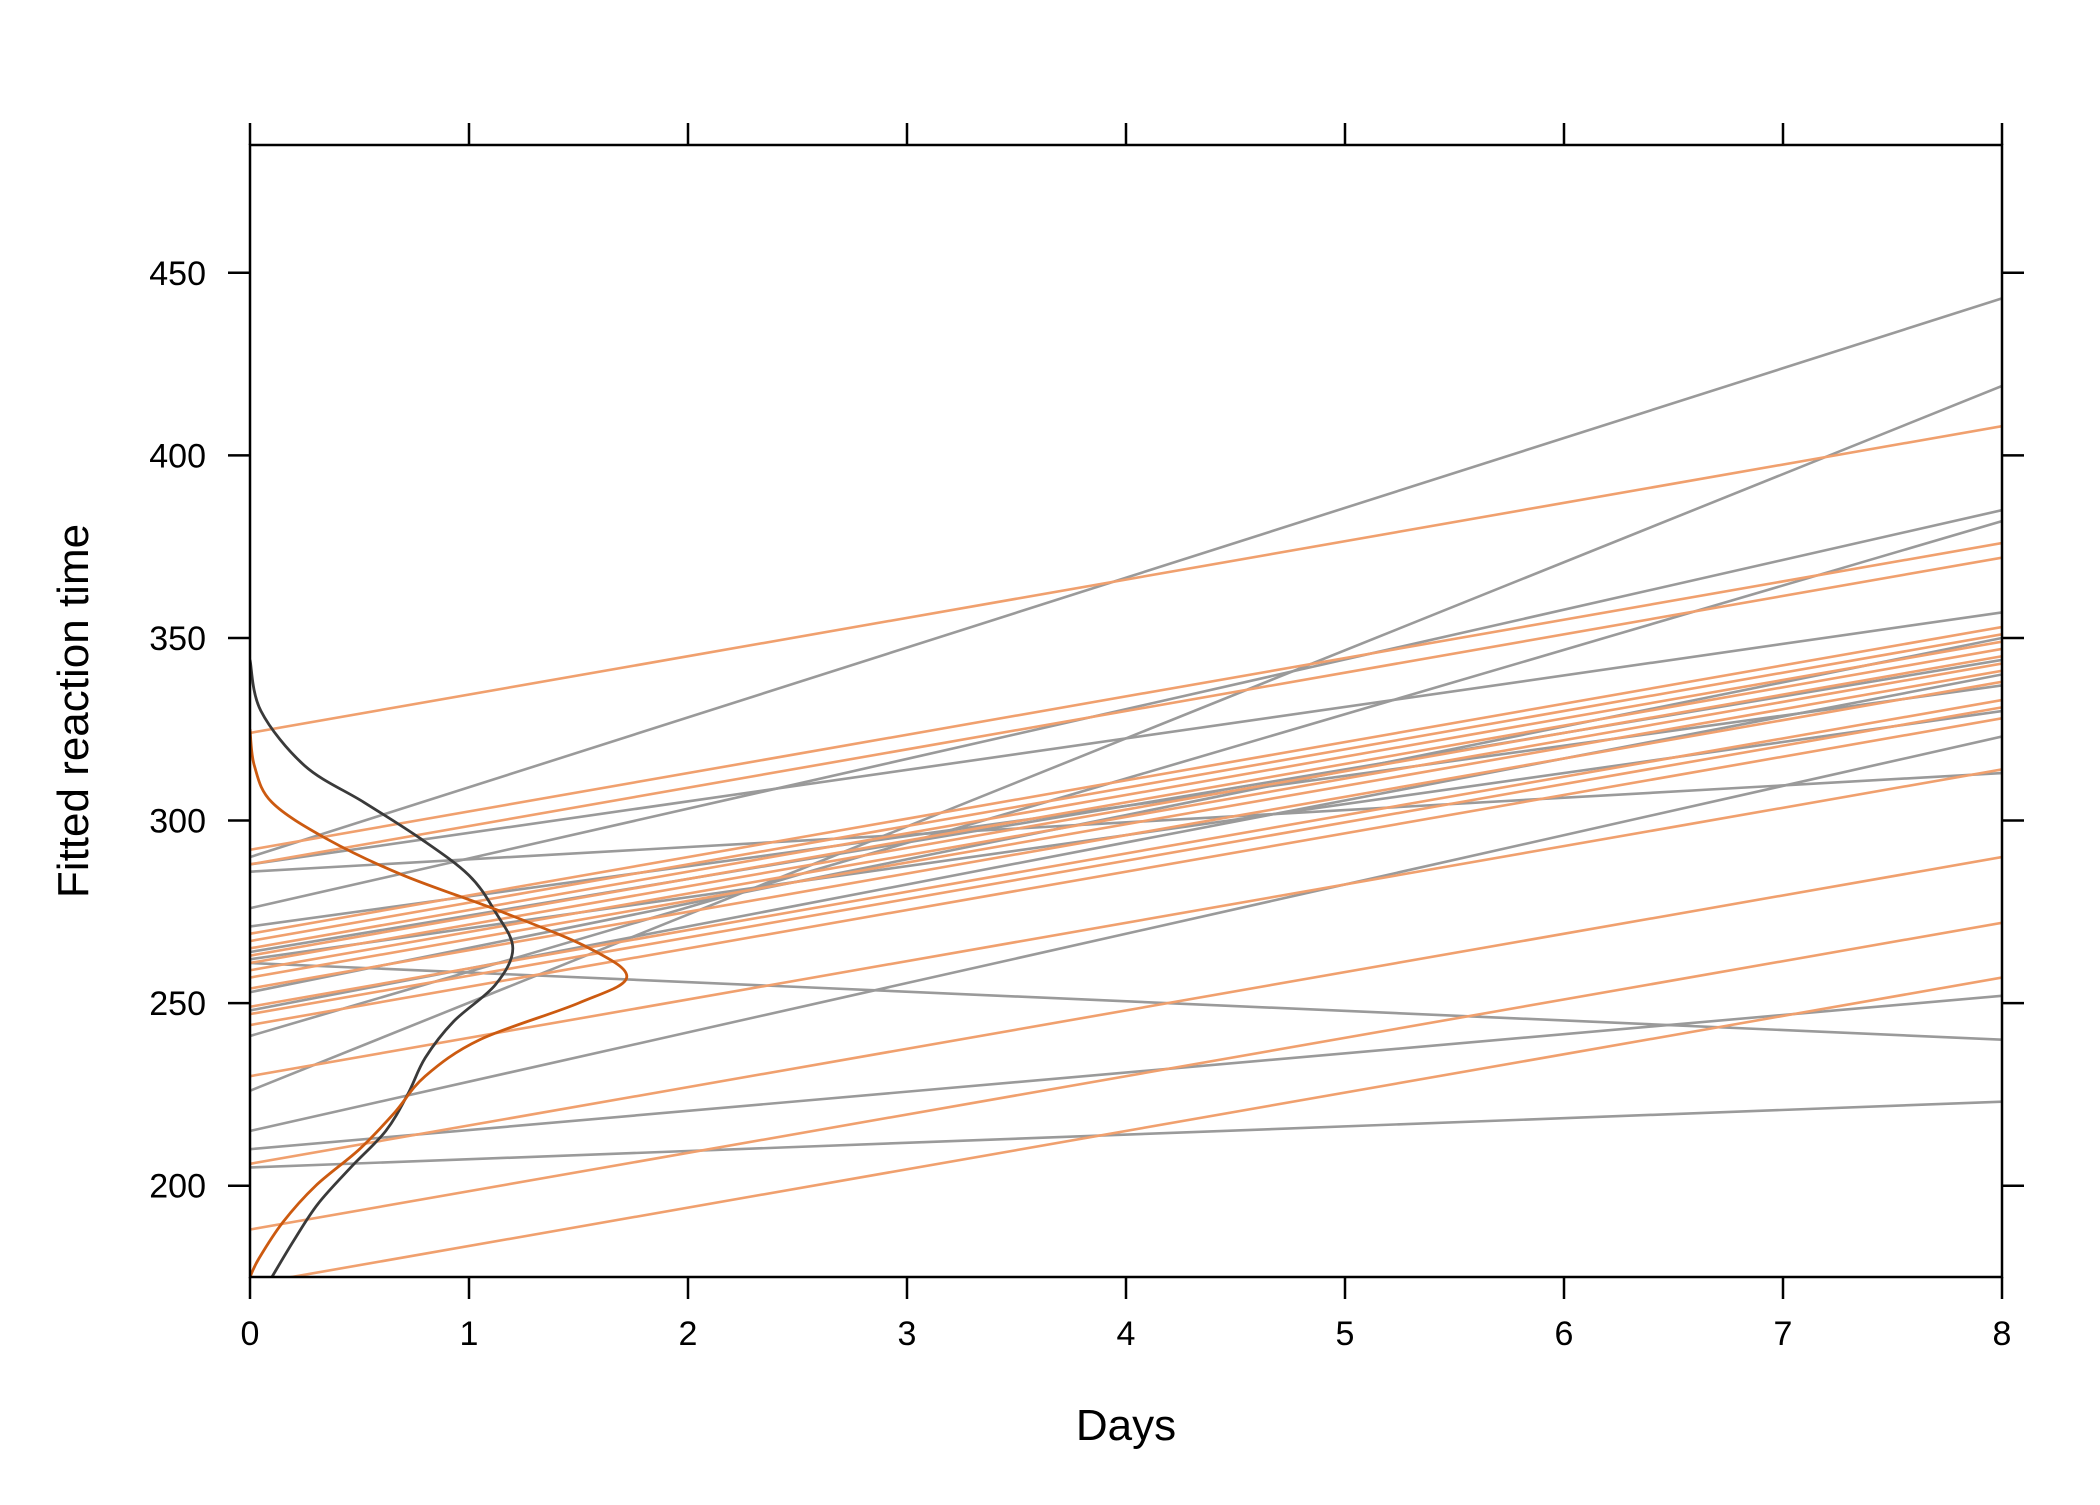 The image size is (2100, 1505). I want to click on x-tick-label: 2, so click(688, 1334).